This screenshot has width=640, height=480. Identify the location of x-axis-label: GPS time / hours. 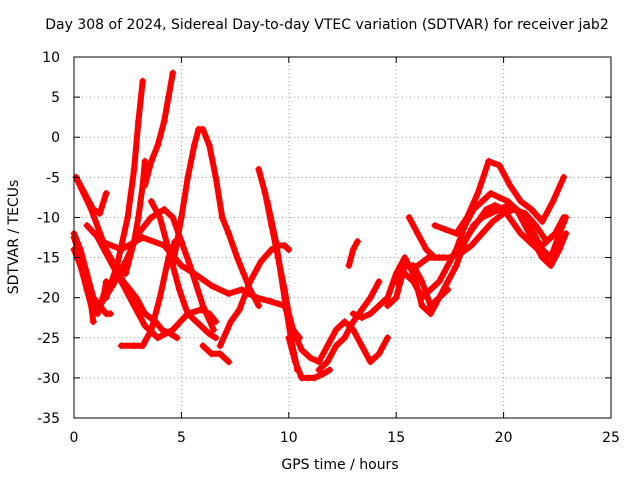
(339, 465).